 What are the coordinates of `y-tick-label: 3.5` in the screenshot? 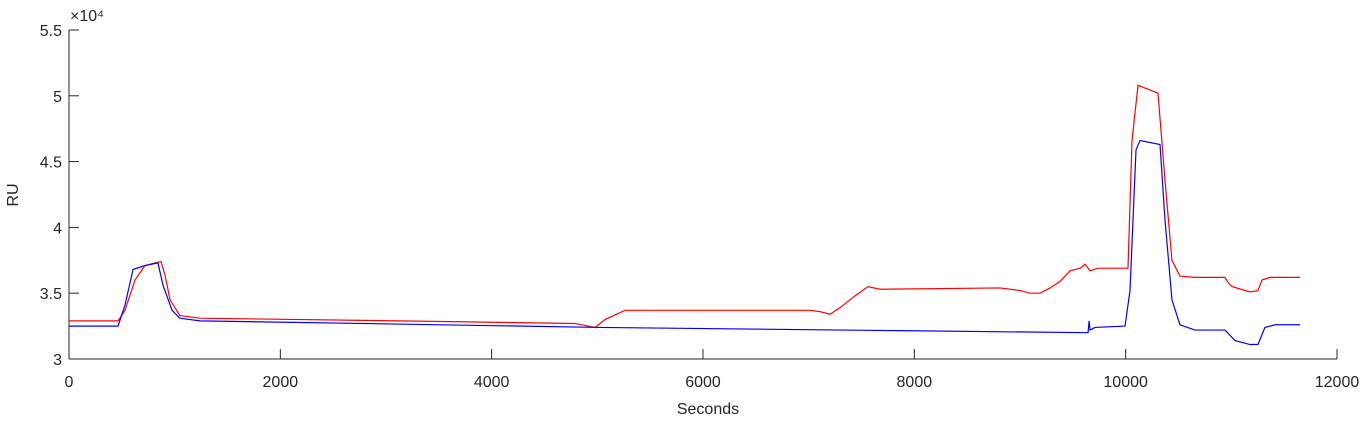 It's located at (51, 294).